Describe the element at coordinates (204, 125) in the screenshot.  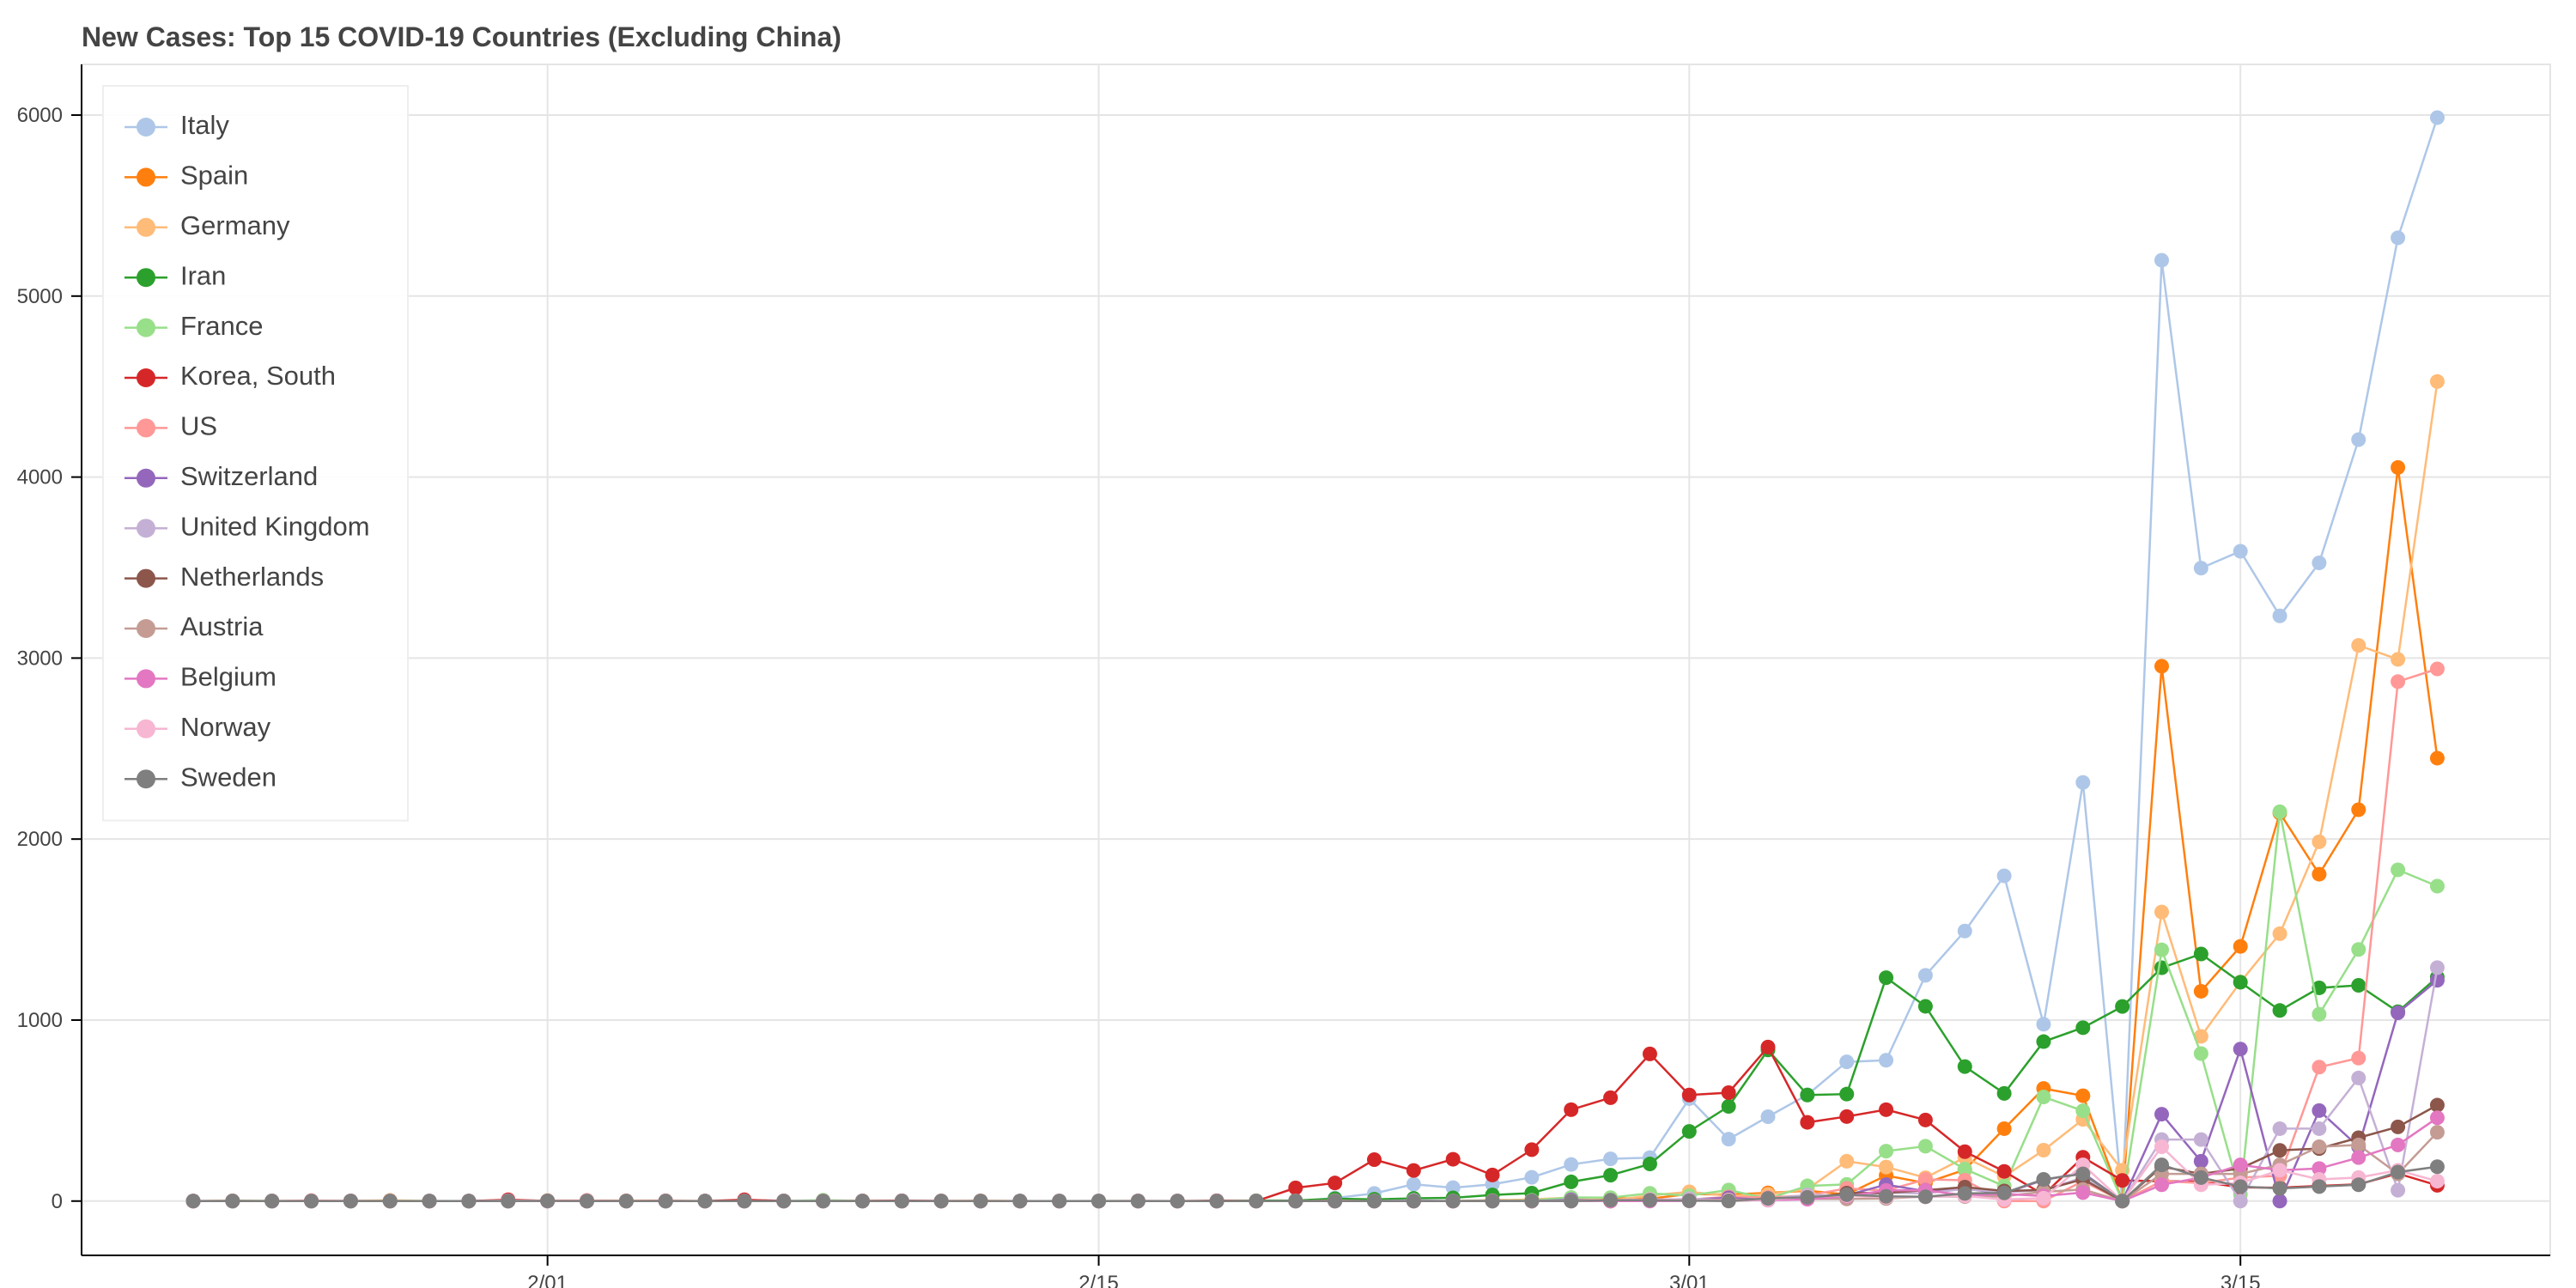
I see `legend-label: Italy` at that location.